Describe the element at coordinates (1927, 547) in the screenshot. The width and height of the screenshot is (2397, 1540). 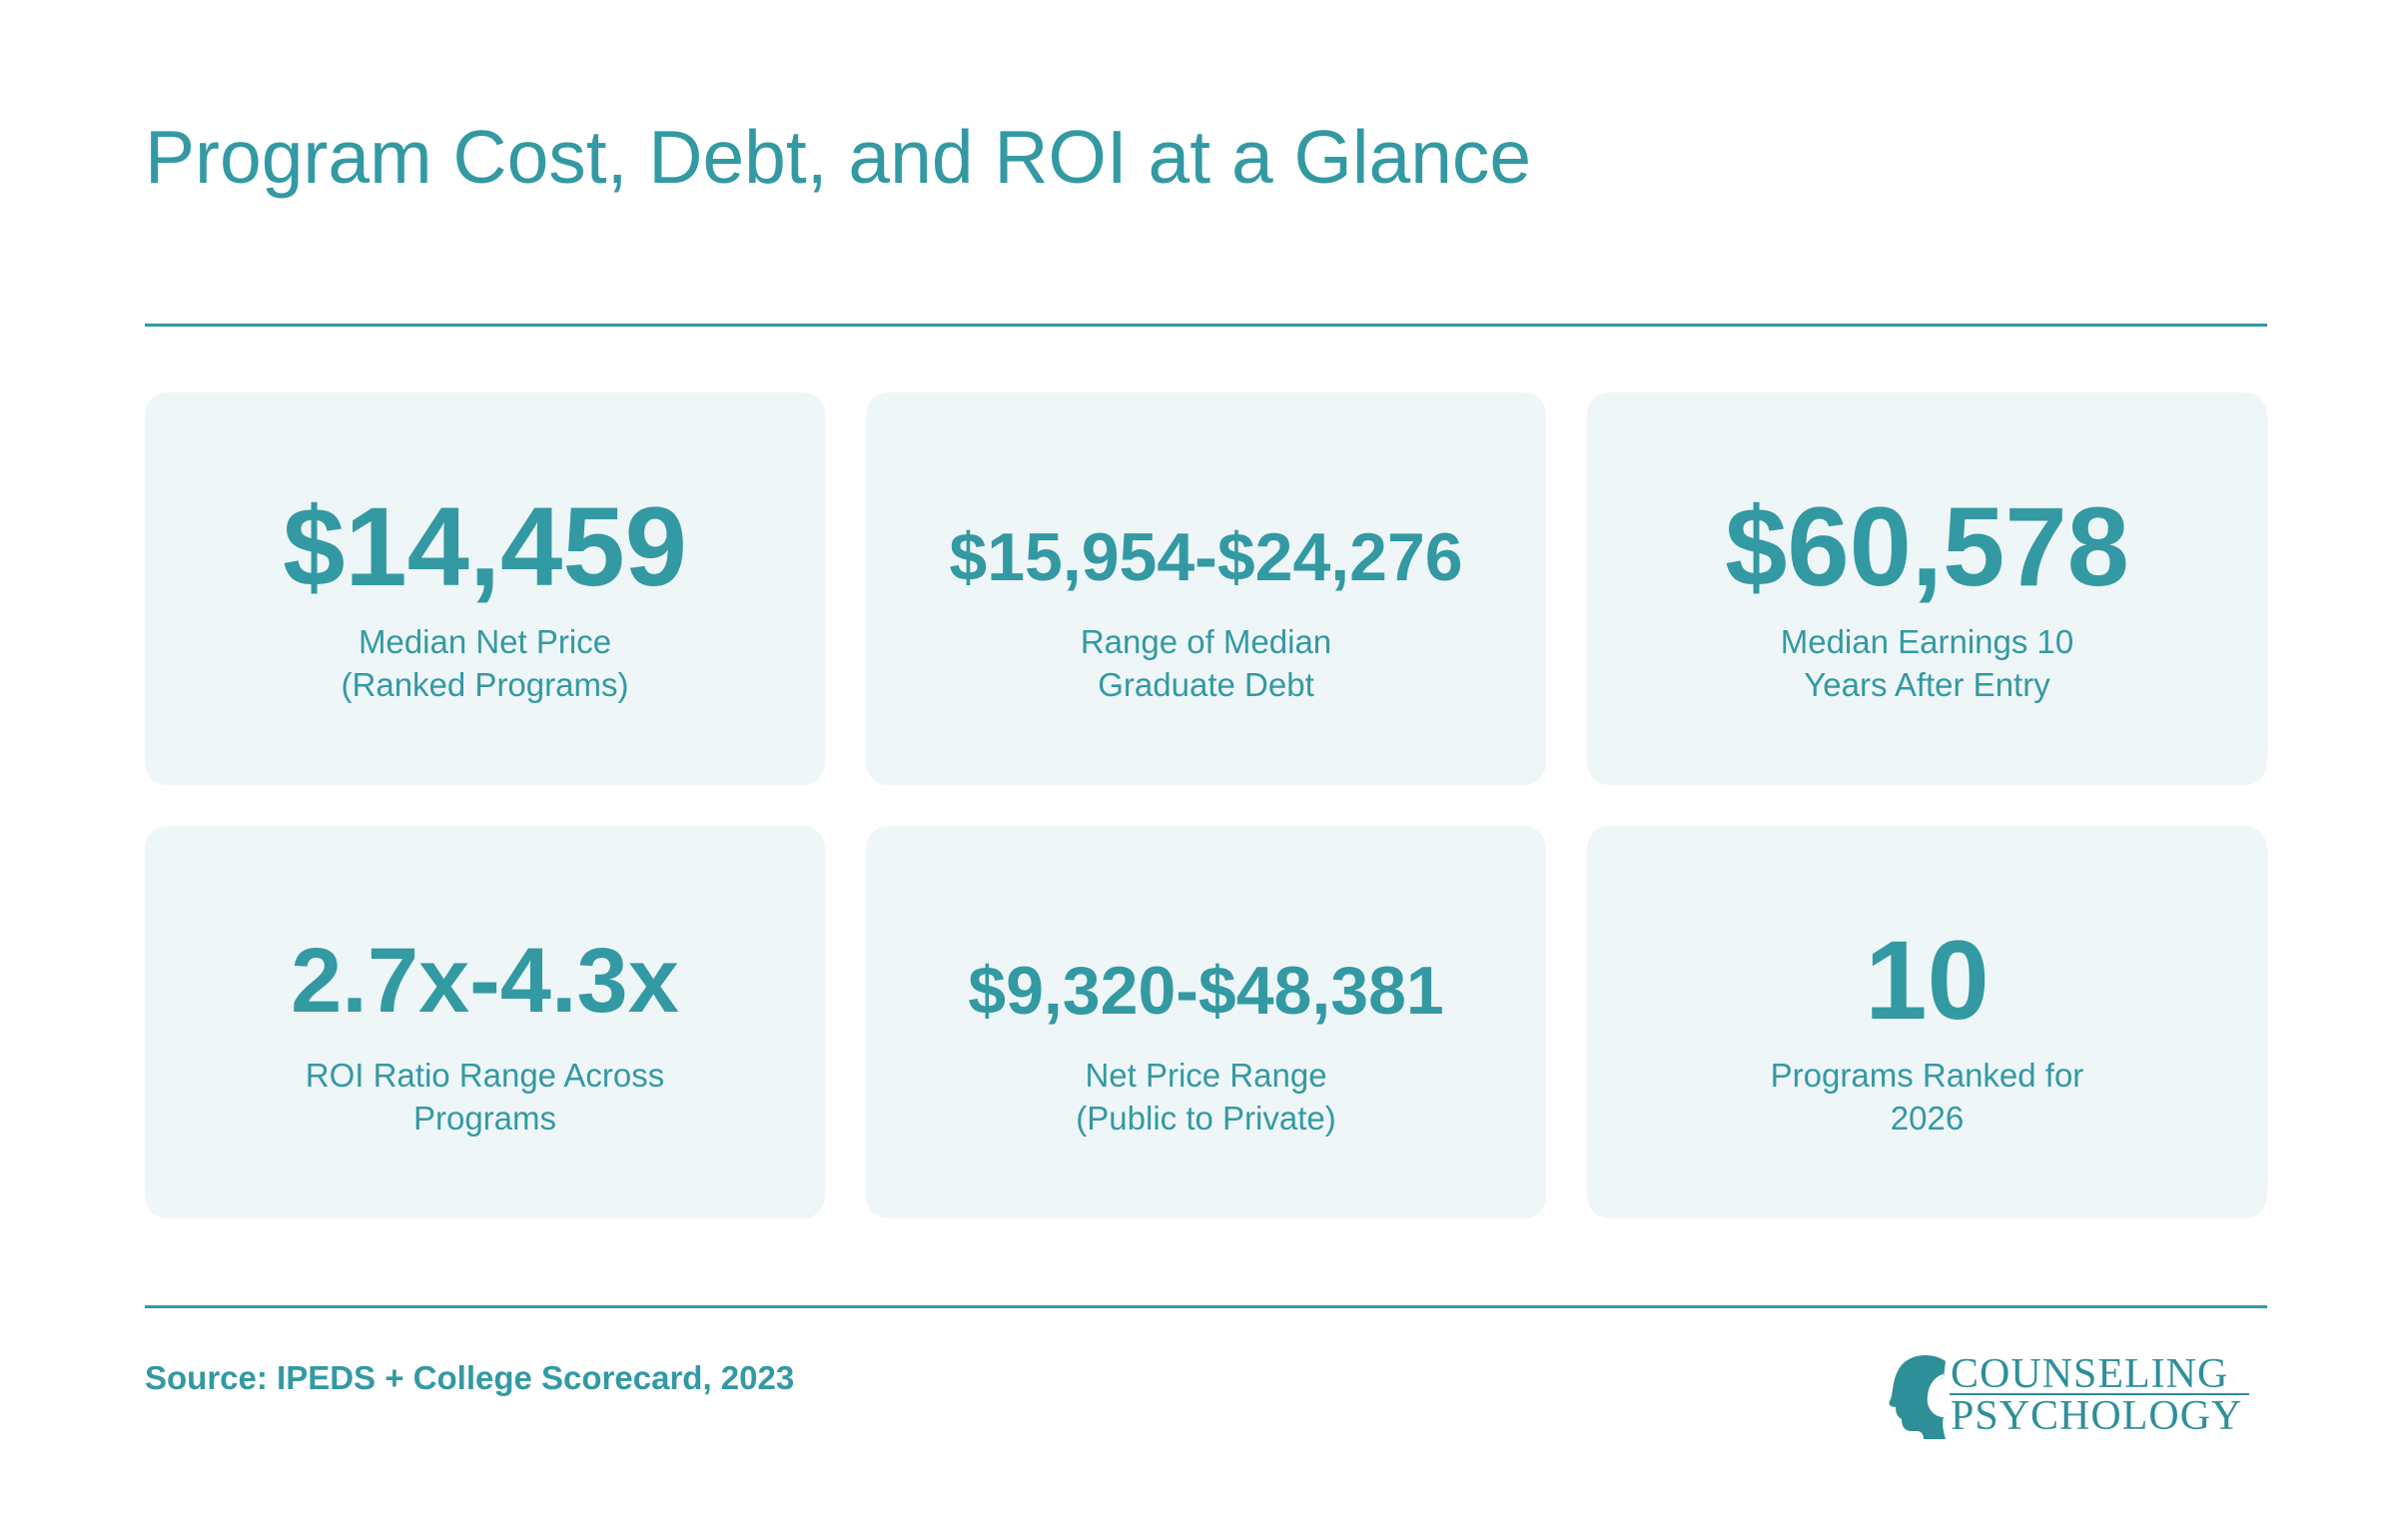
I see `stat-value: $60,578` at that location.